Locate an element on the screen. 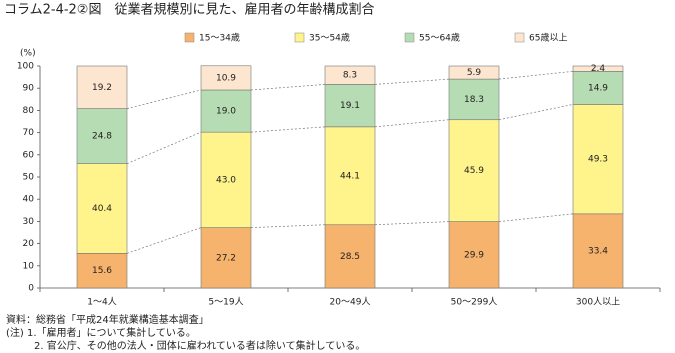 Image resolution: width=675 pixels, height=353 pixels. value-label: 40.4 is located at coordinates (102, 209).